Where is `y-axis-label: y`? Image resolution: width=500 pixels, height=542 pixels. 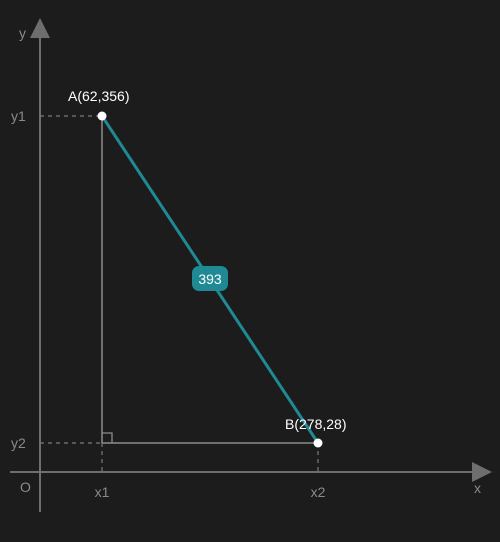
y-axis-label: y is located at coordinates (22, 33).